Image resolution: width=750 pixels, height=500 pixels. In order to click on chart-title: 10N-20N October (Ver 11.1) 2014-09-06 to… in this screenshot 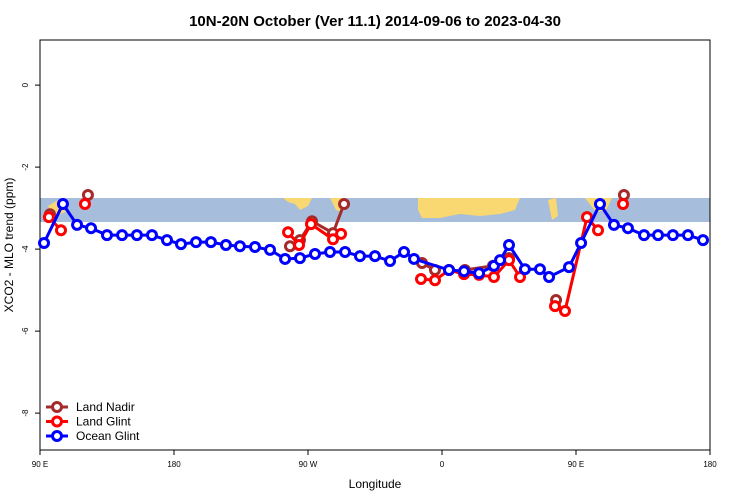, I will do `click(375, 21)`.